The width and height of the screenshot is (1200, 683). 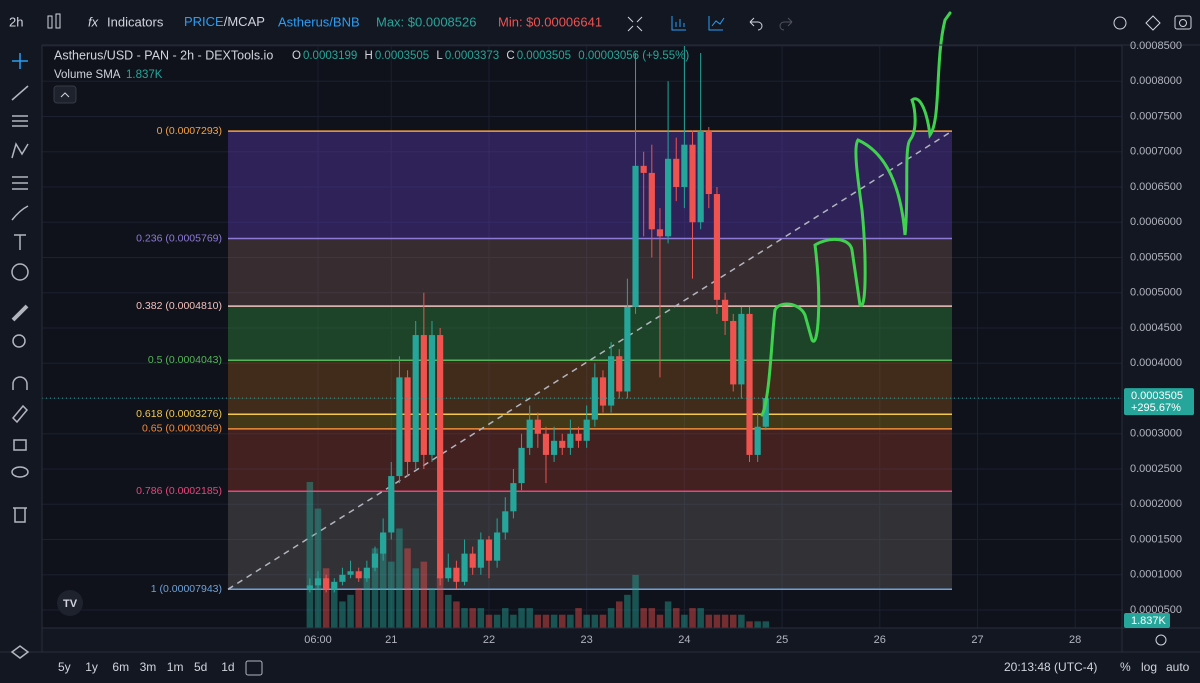 What do you see at coordinates (244, 21) in the screenshot?
I see `mcap-option: /MCAP` at bounding box center [244, 21].